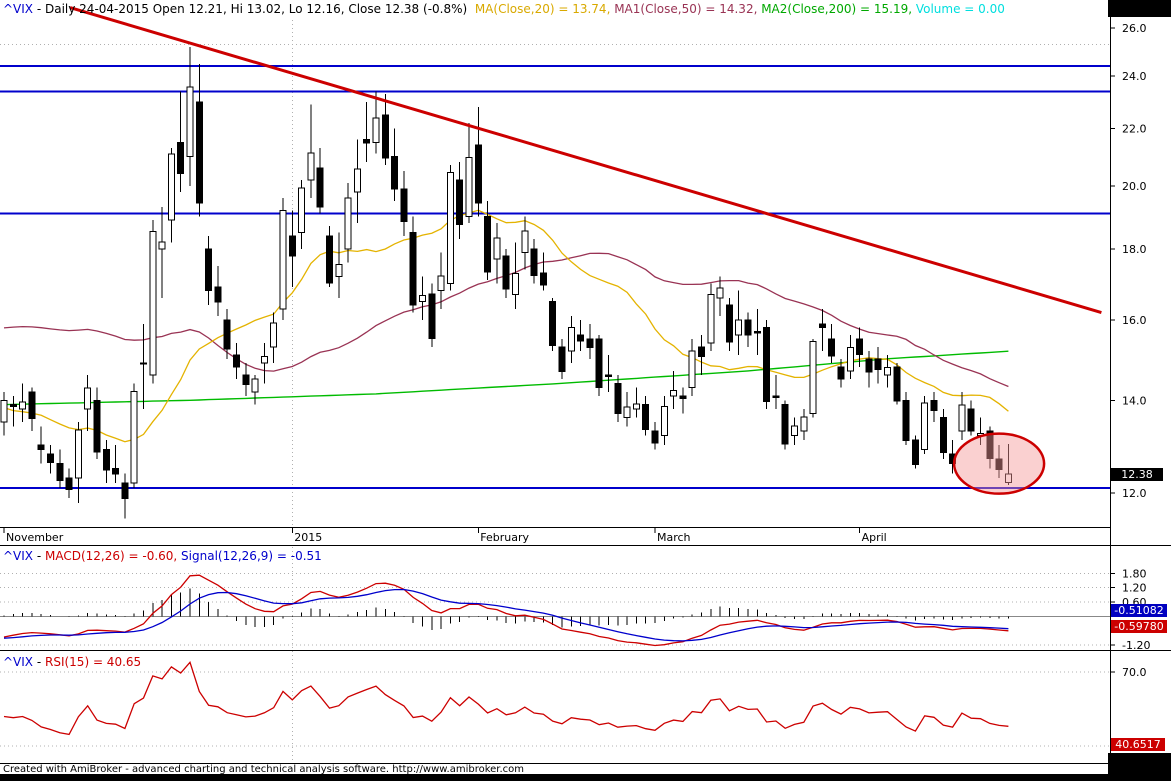 Image resolution: width=1171 pixels, height=781 pixels. I want to click on y-axis-label: 18.0, so click(1134, 249).